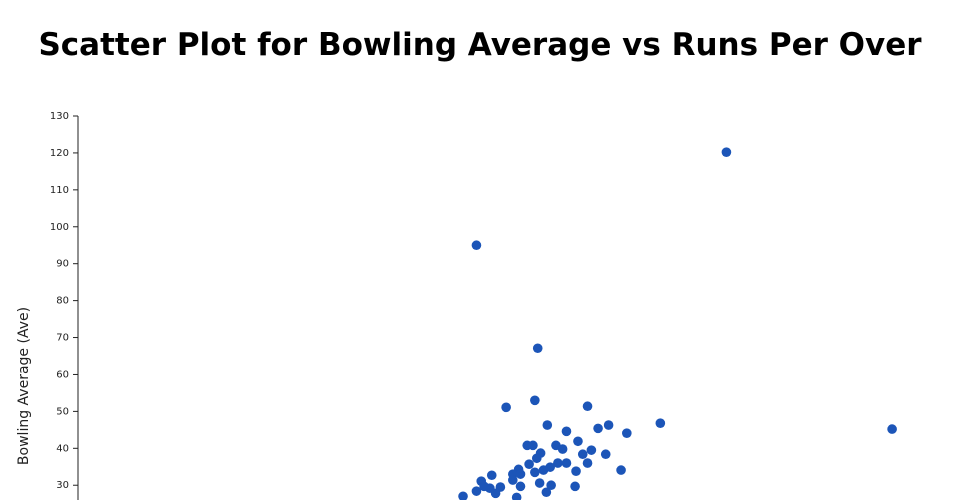 Image resolution: width=960 pixels, height=500 pixels. What do you see at coordinates (62, 301) in the screenshot?
I see `y-tick-label: 80` at bounding box center [62, 301].